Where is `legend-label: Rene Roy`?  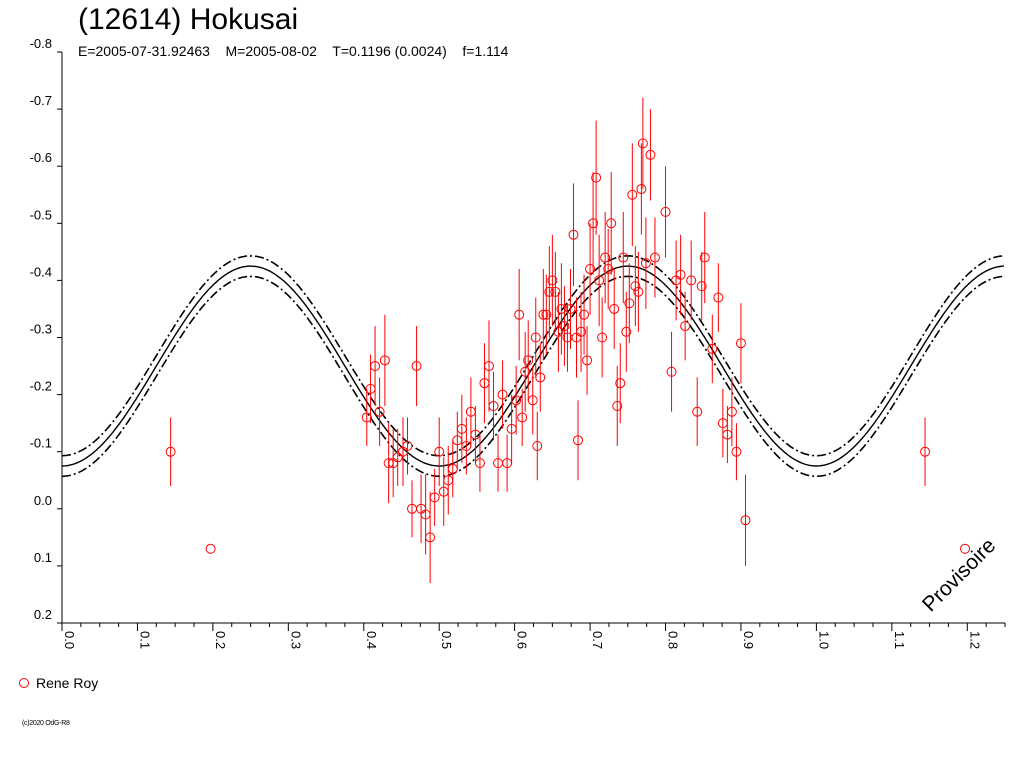 legend-label: Rene Roy is located at coordinates (67, 683).